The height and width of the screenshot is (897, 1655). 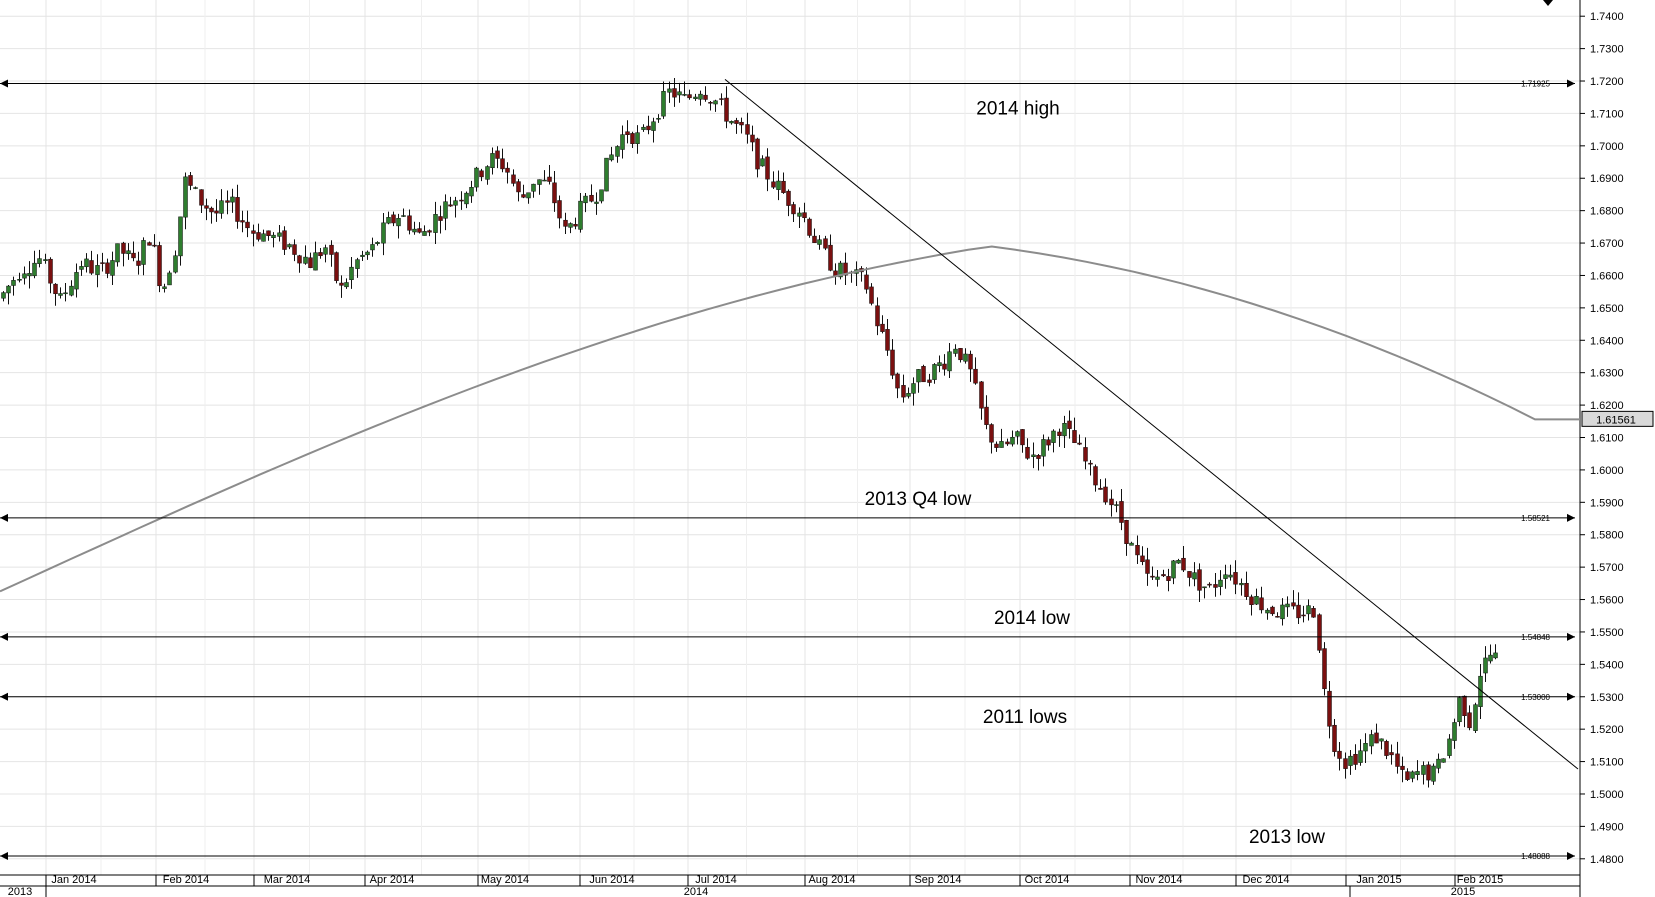 I want to click on level-value-label: 1.58521, so click(x=1535, y=518).